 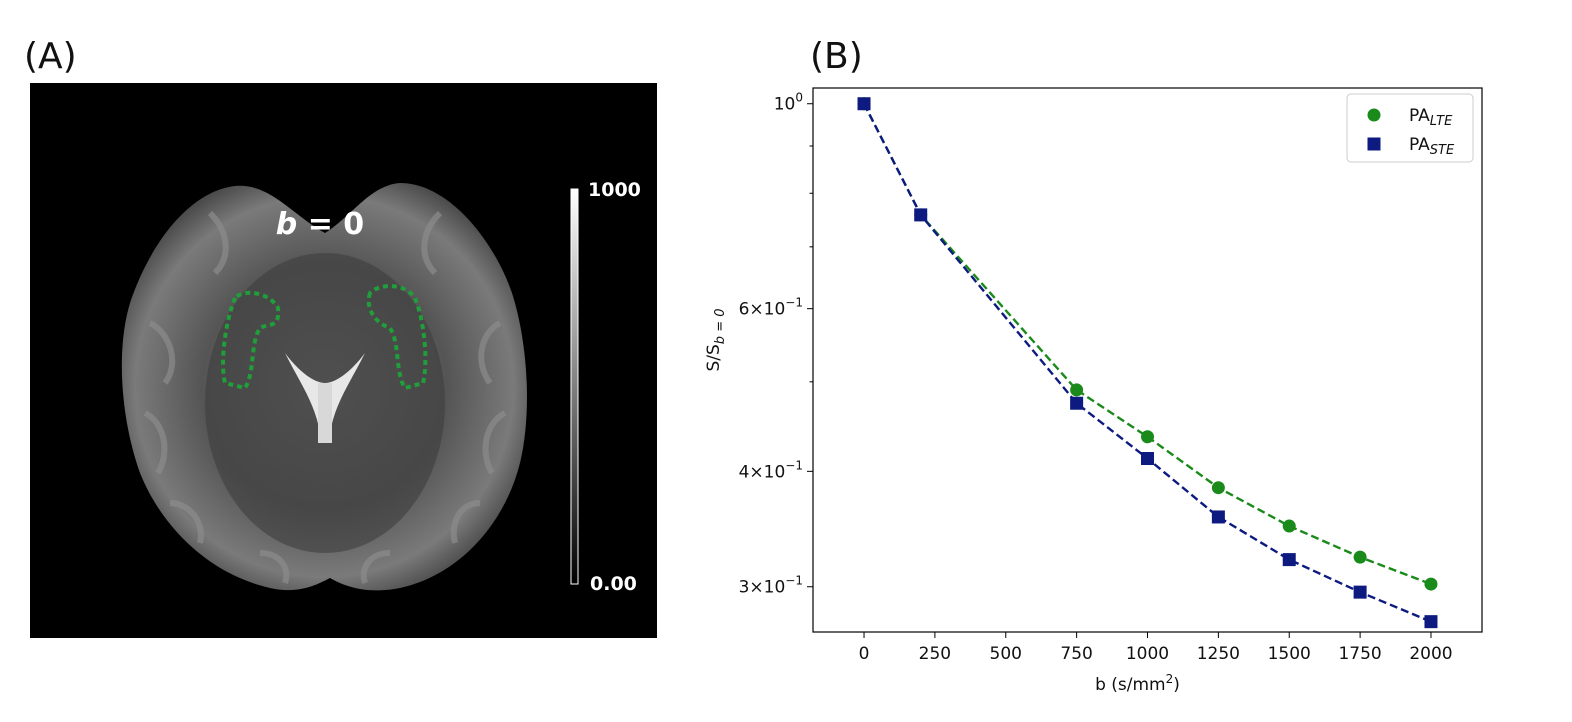 I want to click on x-tick-label: 1000, so click(x=1147, y=654).